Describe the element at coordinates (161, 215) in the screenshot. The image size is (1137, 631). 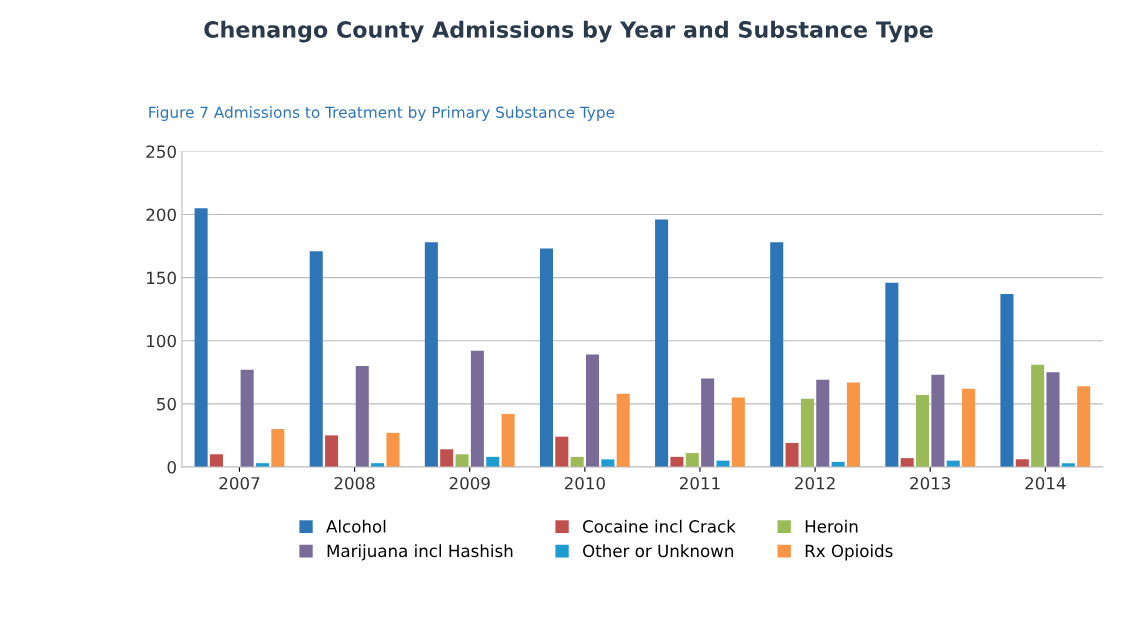
I see `y-tick-label: 200` at that location.